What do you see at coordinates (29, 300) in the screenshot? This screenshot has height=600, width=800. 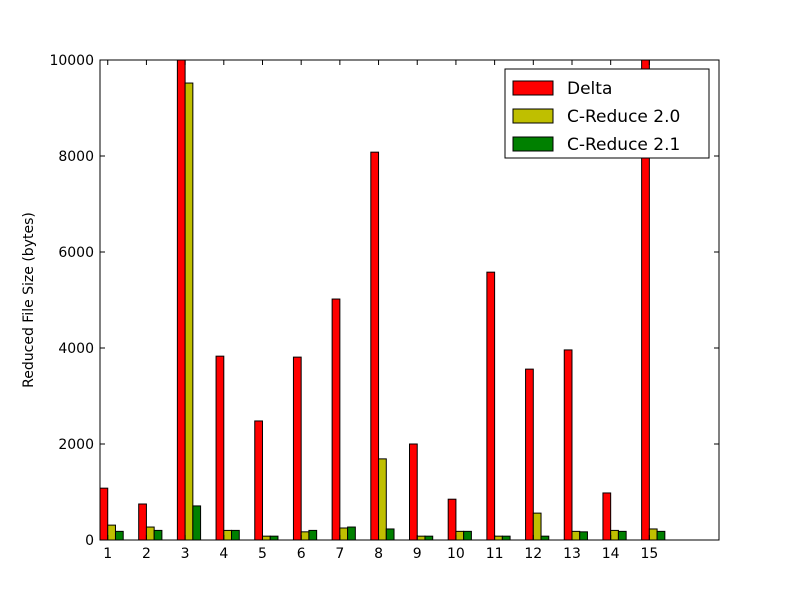 I see `y-axis-label: Reduced File Size (bytes)` at bounding box center [29, 300].